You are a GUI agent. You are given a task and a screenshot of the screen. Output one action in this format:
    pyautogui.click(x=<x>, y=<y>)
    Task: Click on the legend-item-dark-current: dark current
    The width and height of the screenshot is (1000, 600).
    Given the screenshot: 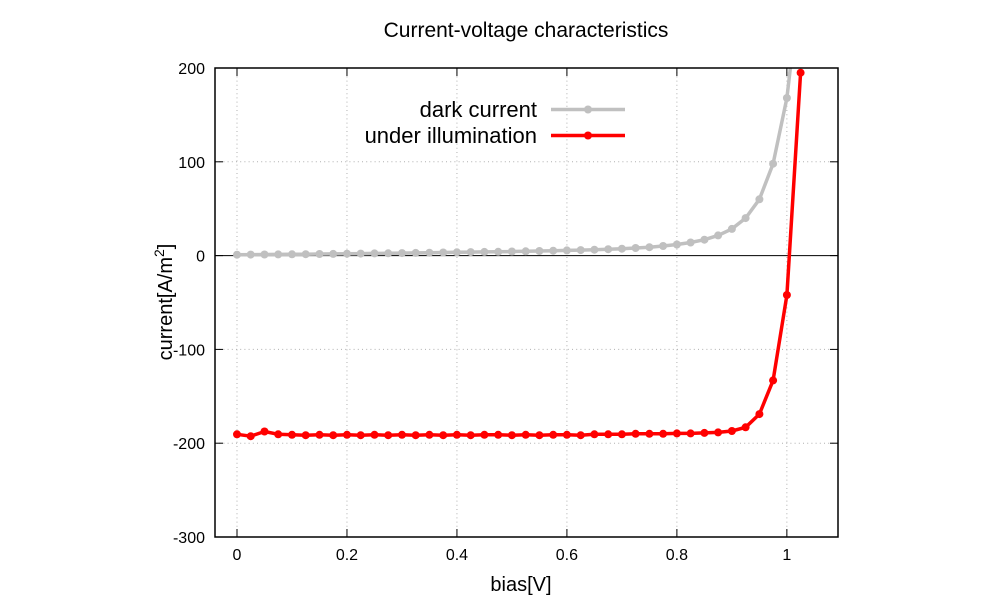 What is the action you would take?
    pyautogui.click(x=522, y=109)
    